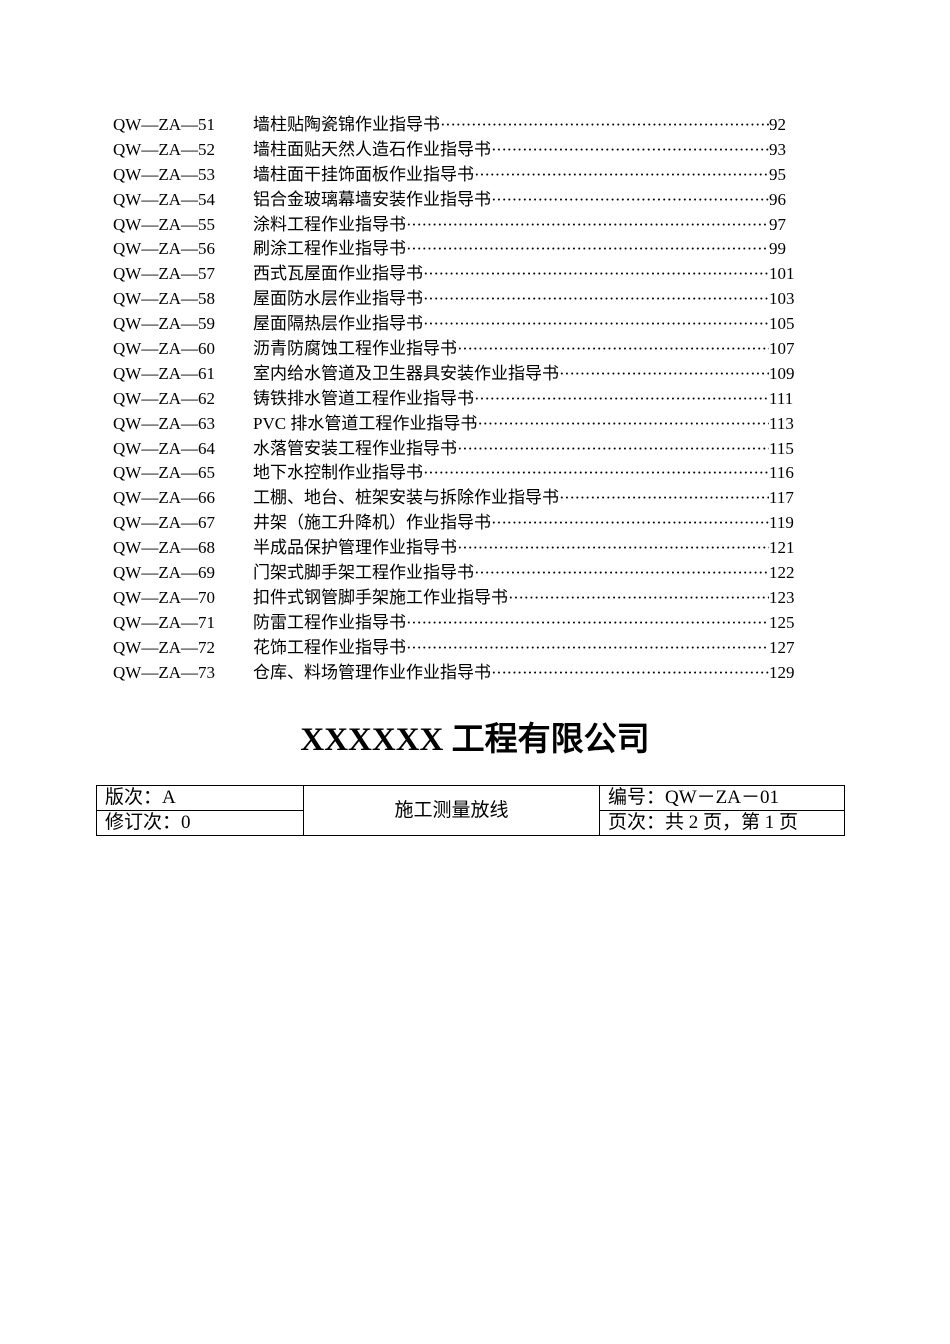  Describe the element at coordinates (722, 798) in the screenshot. I see `document-number-cell: 编号：QW－ZA－01` at that location.